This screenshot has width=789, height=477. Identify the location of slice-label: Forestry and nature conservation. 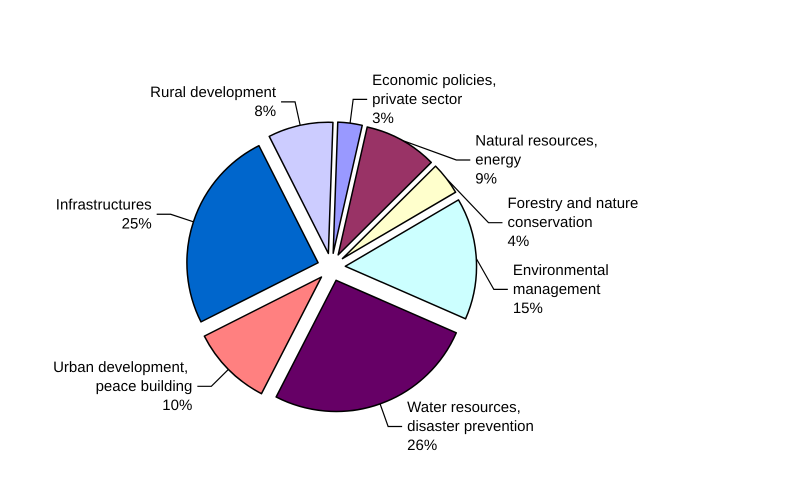
(575, 213).